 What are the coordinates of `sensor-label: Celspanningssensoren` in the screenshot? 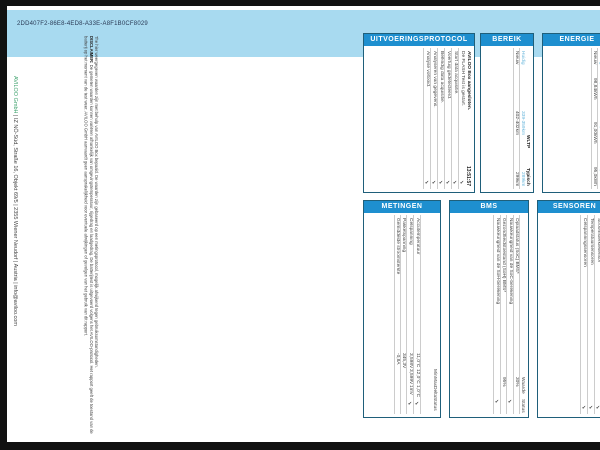 It's located at (584, 242).